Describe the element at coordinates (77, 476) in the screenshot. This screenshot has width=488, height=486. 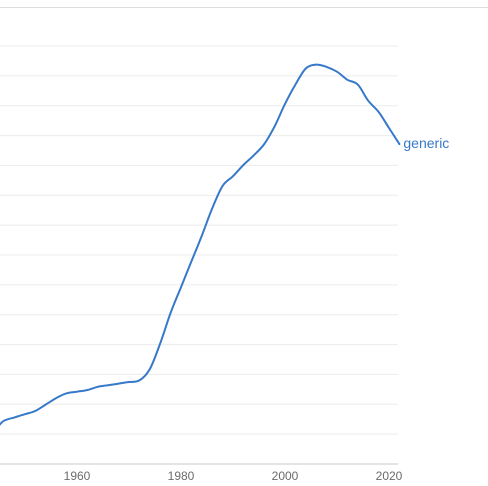
I see `x-tick-label: 1960` at that location.